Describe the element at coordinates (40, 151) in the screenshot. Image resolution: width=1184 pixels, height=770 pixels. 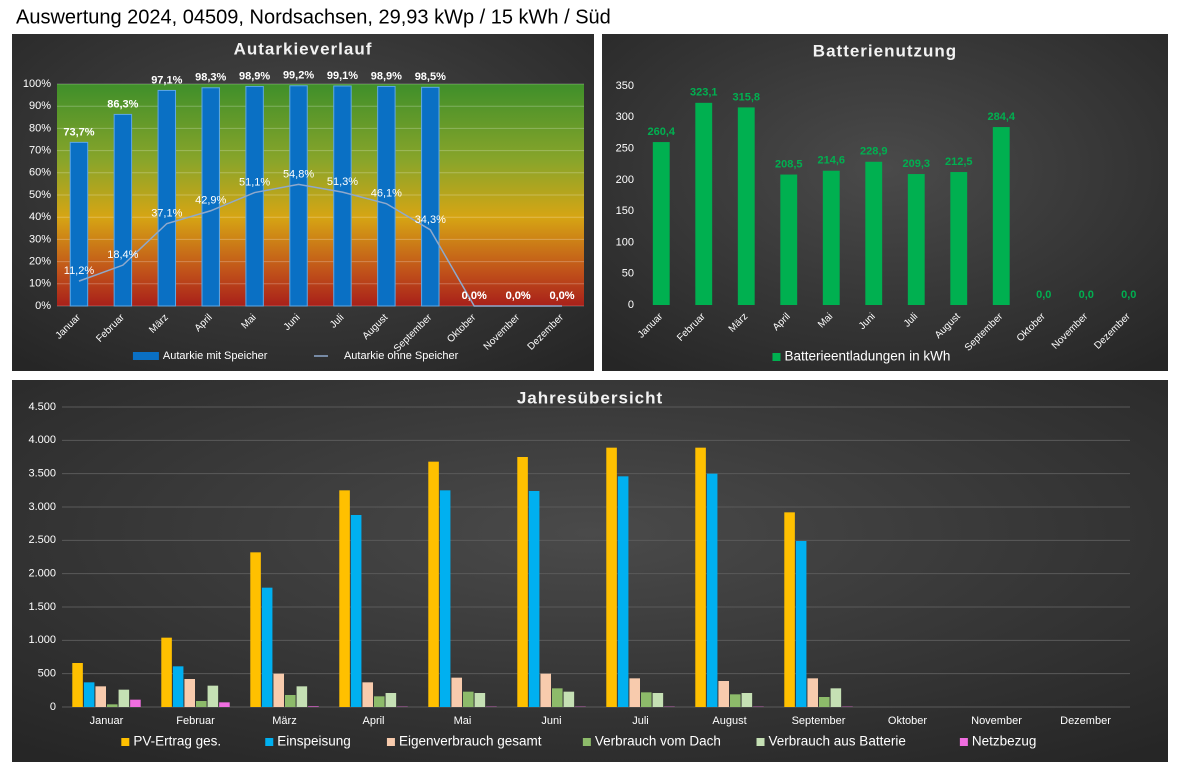
I see `y-tick-label: 70%` at that location.